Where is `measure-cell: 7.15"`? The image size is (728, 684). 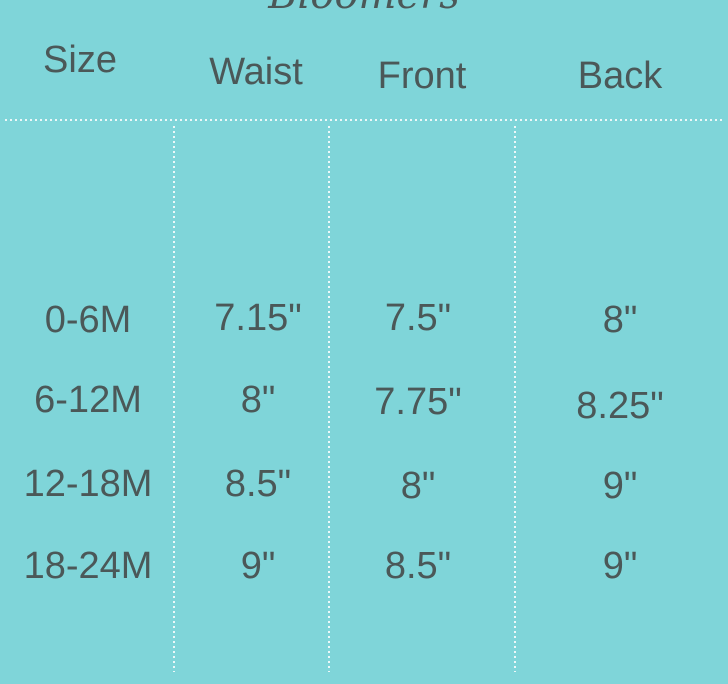
measure-cell: 7.15" is located at coordinates (257, 318).